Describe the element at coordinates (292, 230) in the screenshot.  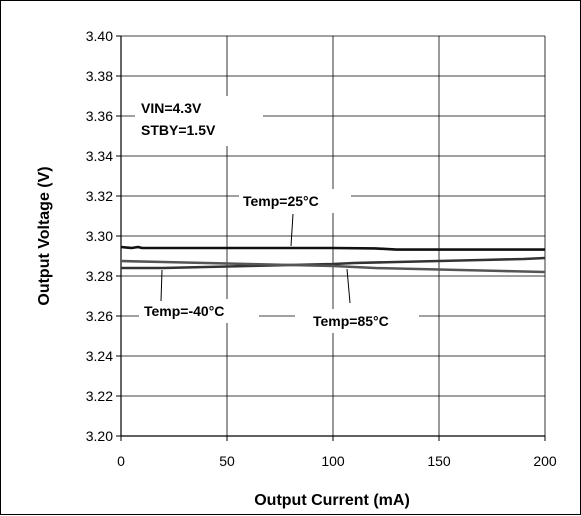
I see `leader-25c` at that location.